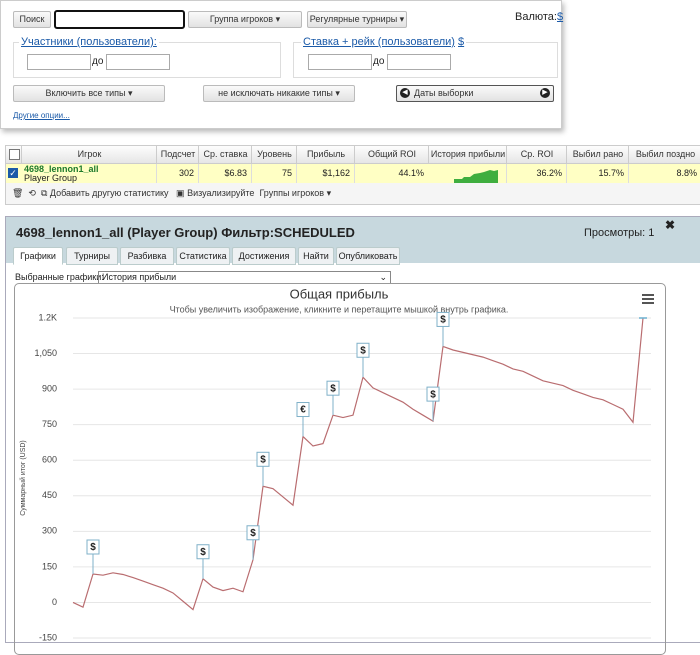 Image resolution: width=700 pixels, height=655 pixels. Describe the element at coordinates (264, 256) in the screenshot. I see `tab: Достижения` at that location.